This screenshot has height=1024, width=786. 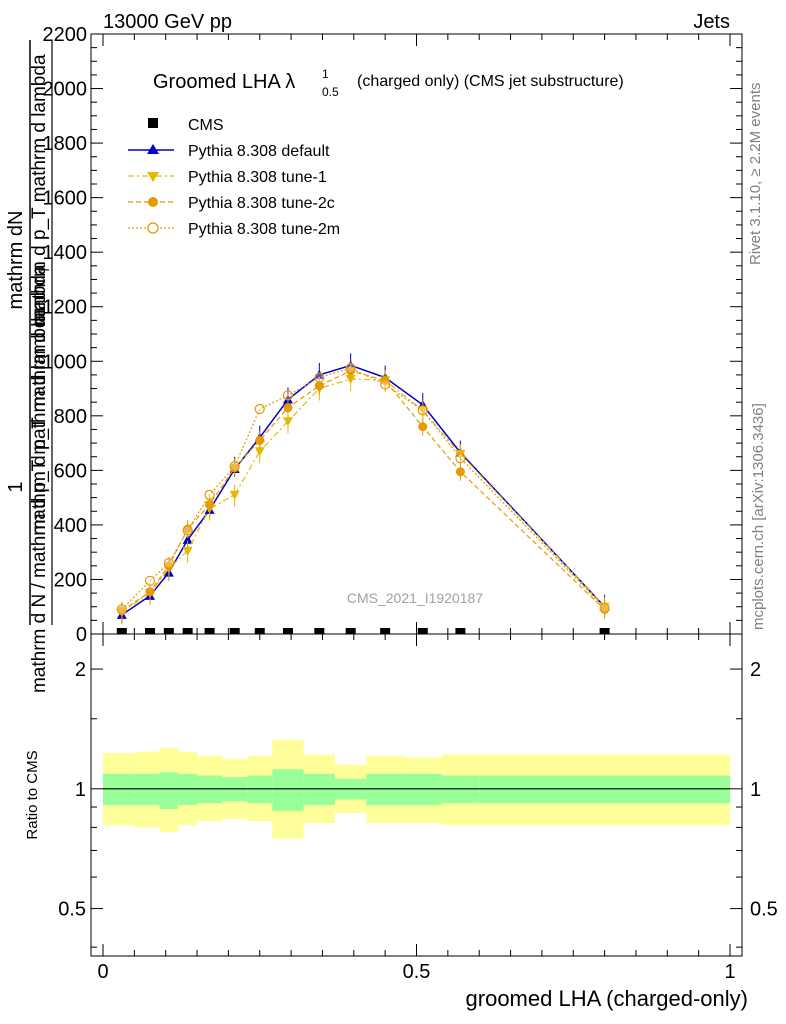 I want to click on y-tick-label: 800, so click(x=70, y=417).